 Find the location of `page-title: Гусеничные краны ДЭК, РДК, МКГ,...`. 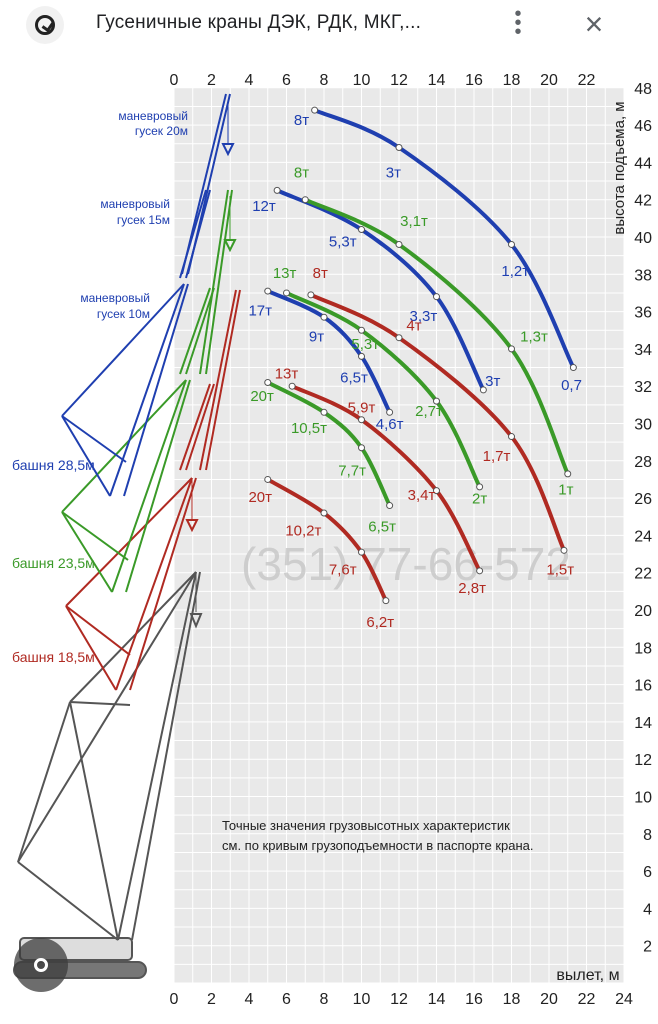

page-title: Гусеничные краны ДЭК, РДК, МКГ,... is located at coordinates (259, 22).